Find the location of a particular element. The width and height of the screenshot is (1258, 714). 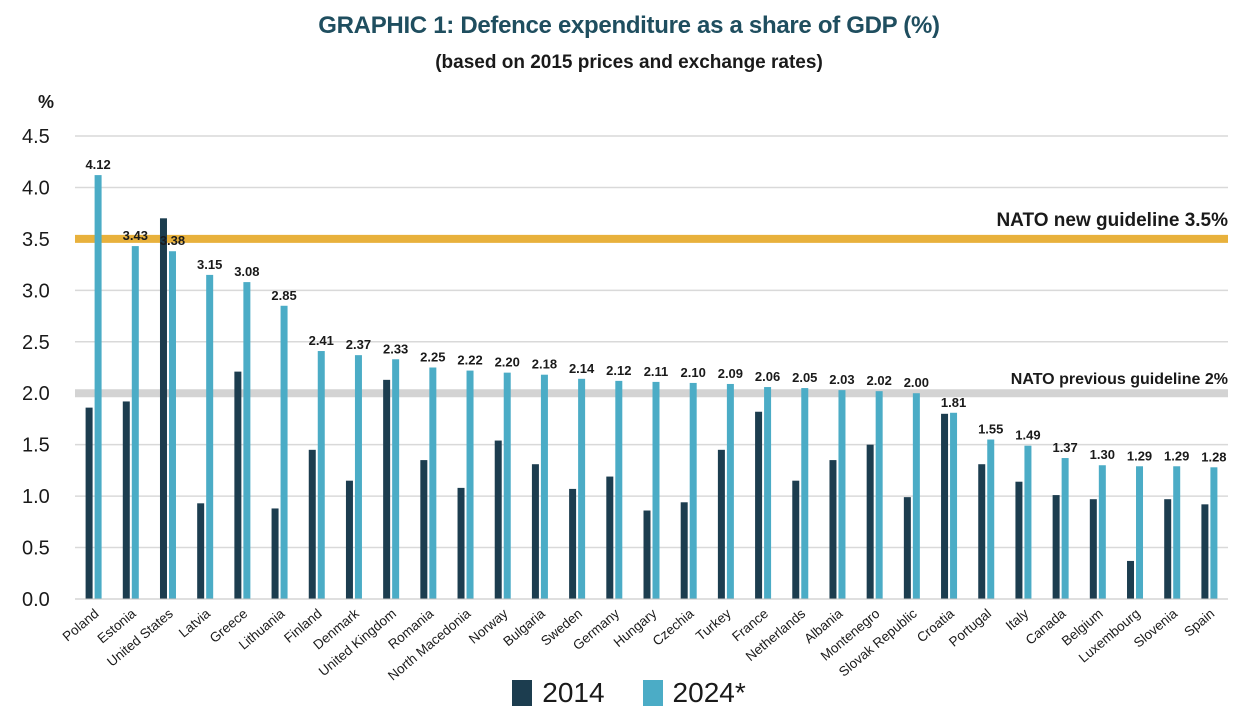

y-tick-label: 4.0 is located at coordinates (36, 188).